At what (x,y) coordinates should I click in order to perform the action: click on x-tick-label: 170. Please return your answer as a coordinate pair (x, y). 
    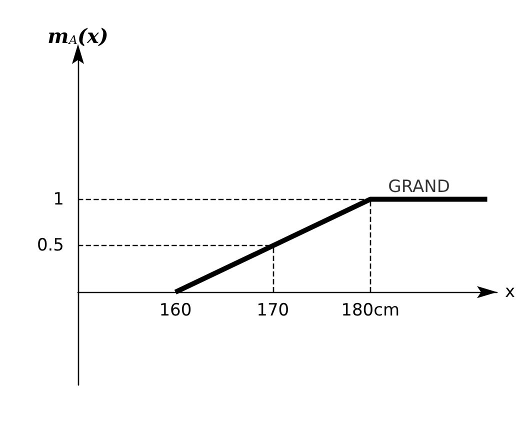
    Looking at the image, I should click on (273, 310).